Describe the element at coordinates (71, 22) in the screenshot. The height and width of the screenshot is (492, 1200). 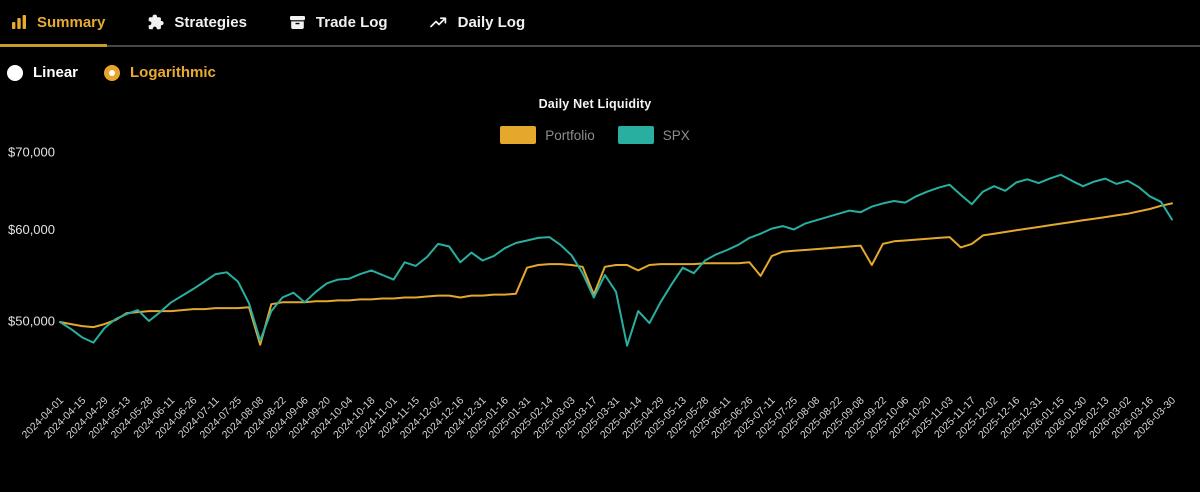
I see `tab-label: Summary` at that location.